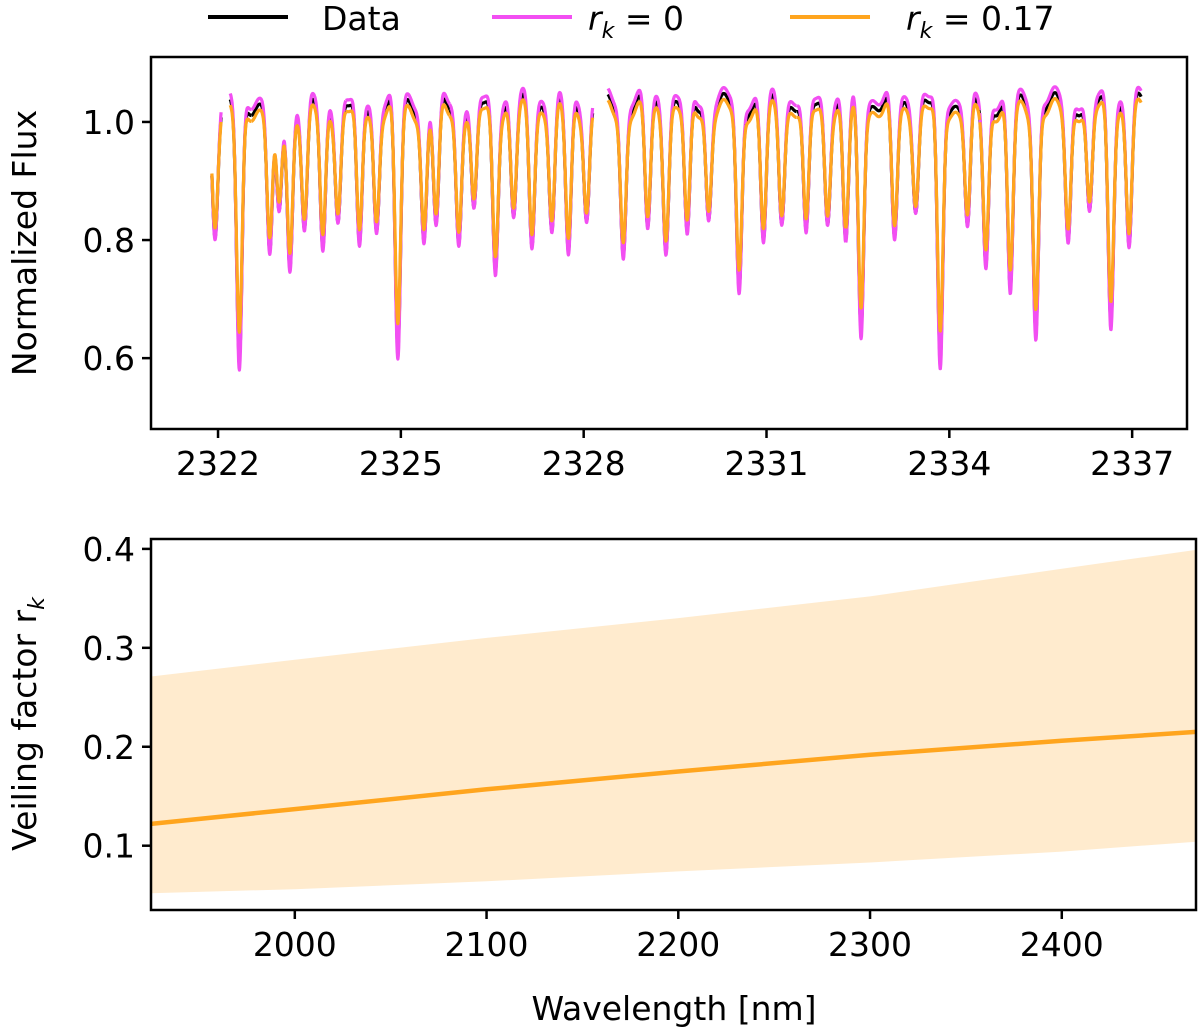  Describe the element at coordinates (109, 747) in the screenshot. I see `bottom-y-tick-label: 0.2` at that location.